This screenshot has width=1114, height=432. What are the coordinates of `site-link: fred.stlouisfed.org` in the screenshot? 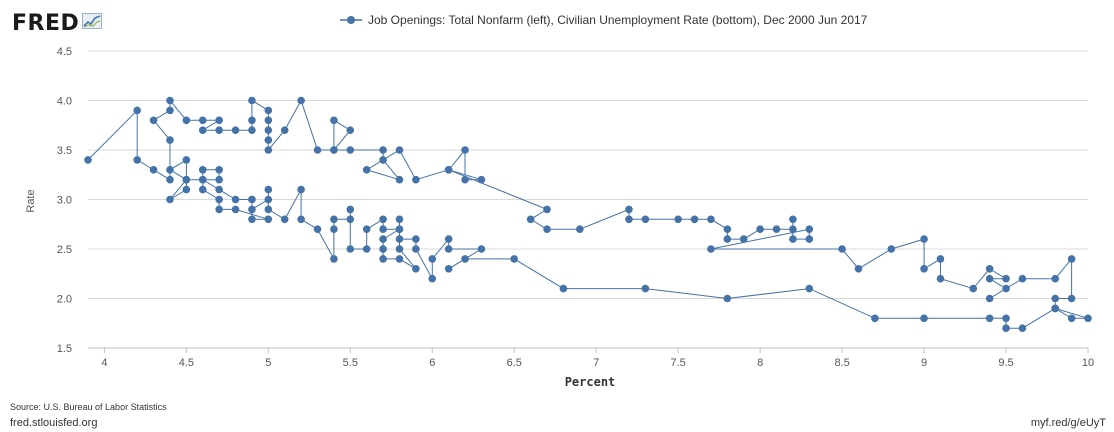 It's located at (54, 423).